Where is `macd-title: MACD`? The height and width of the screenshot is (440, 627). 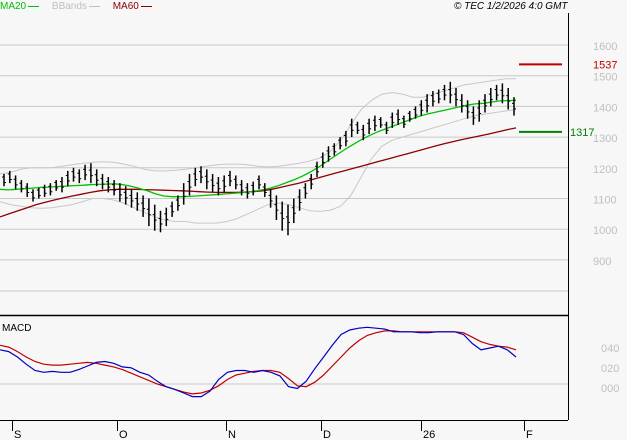
macd-title: MACD is located at coordinates (16, 328).